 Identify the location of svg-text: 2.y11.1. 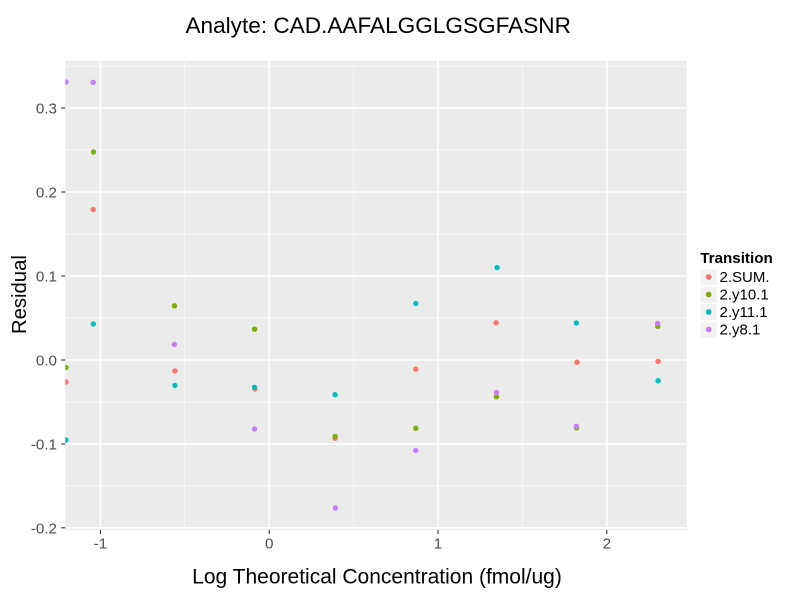
(744, 312).